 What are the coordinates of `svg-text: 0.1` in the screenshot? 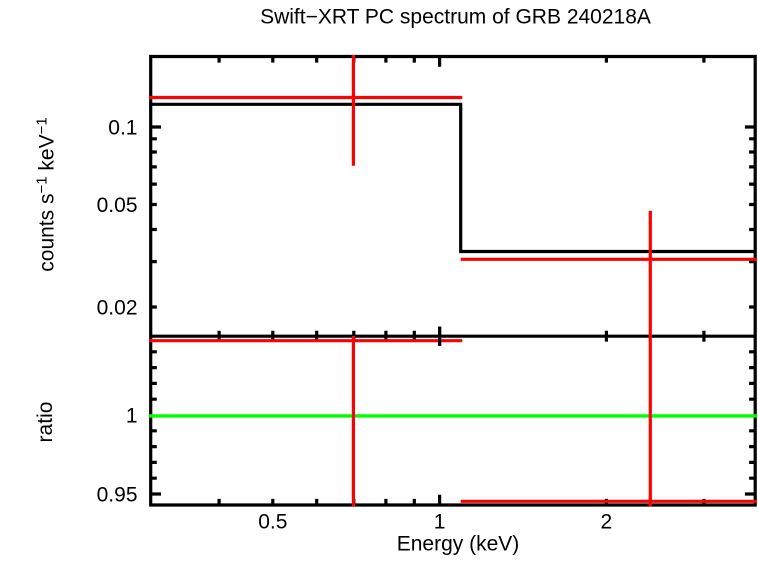 It's located at (122, 128).